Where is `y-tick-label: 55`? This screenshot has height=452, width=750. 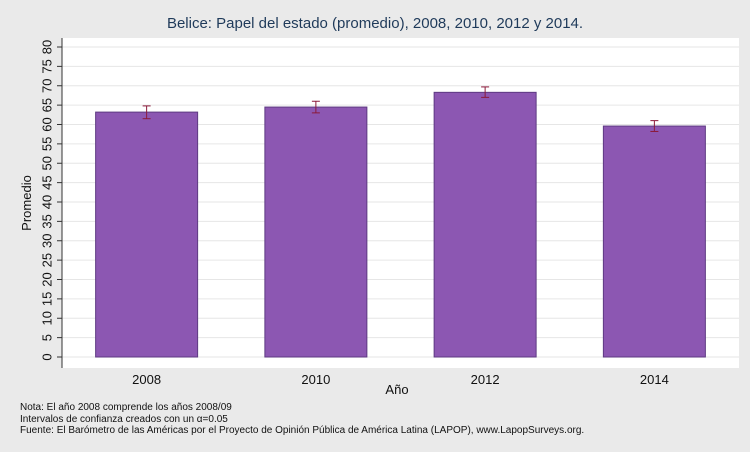 y-tick-label: 55 is located at coordinates (47, 144).